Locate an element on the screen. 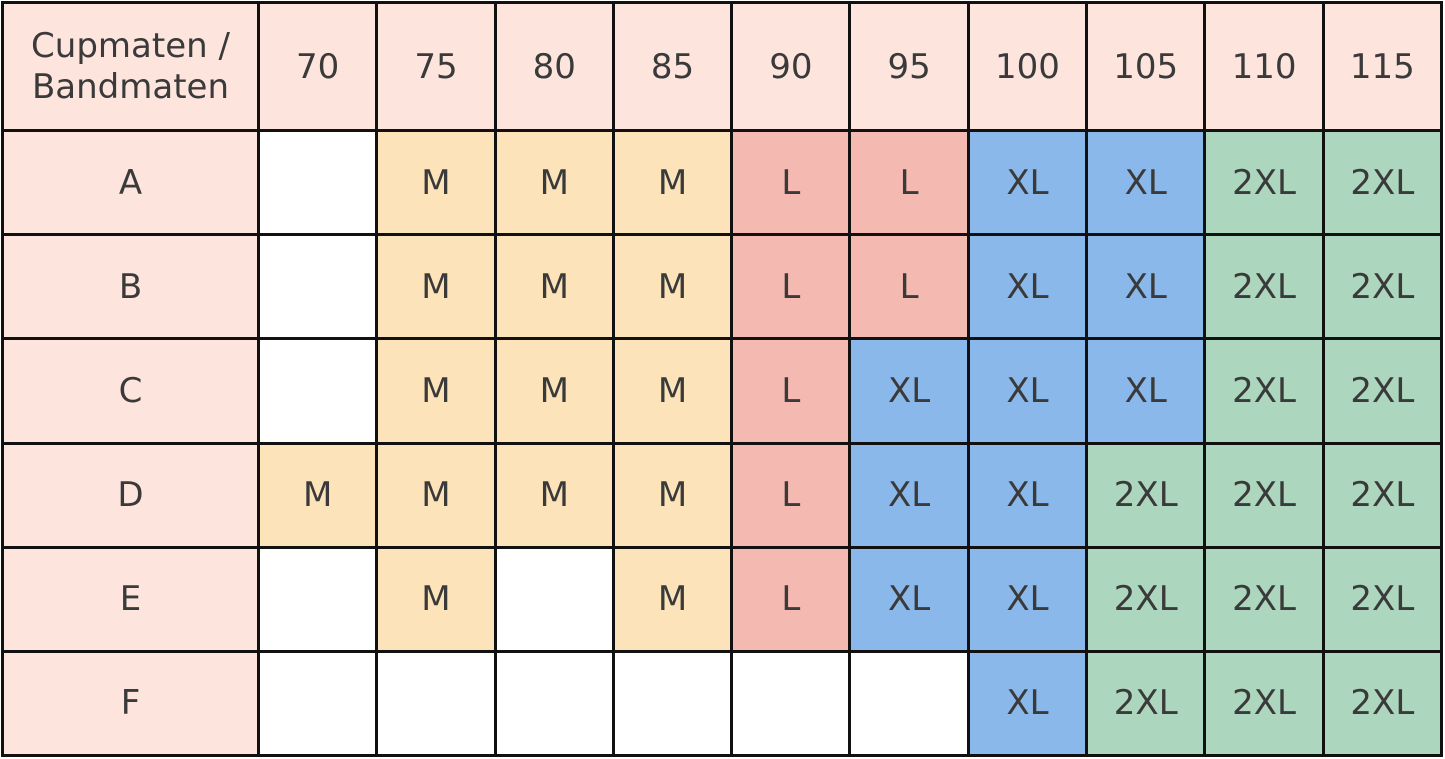  table-row: B M M M L L XL XL 2XL 2XL is located at coordinates (722, 287).